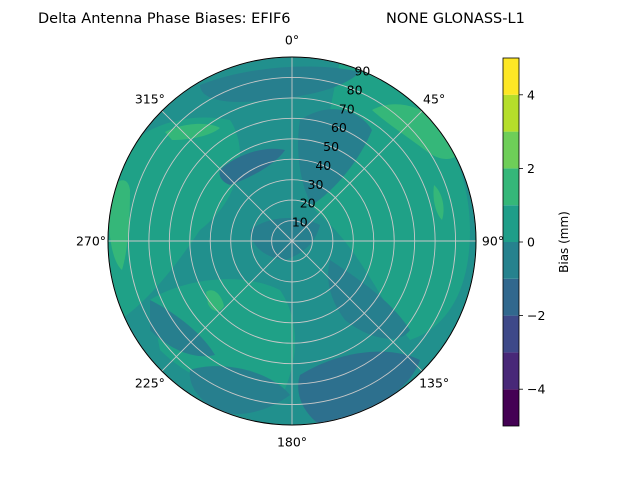  I want to click on angle-tick-label-135: 135°, so click(434, 383).